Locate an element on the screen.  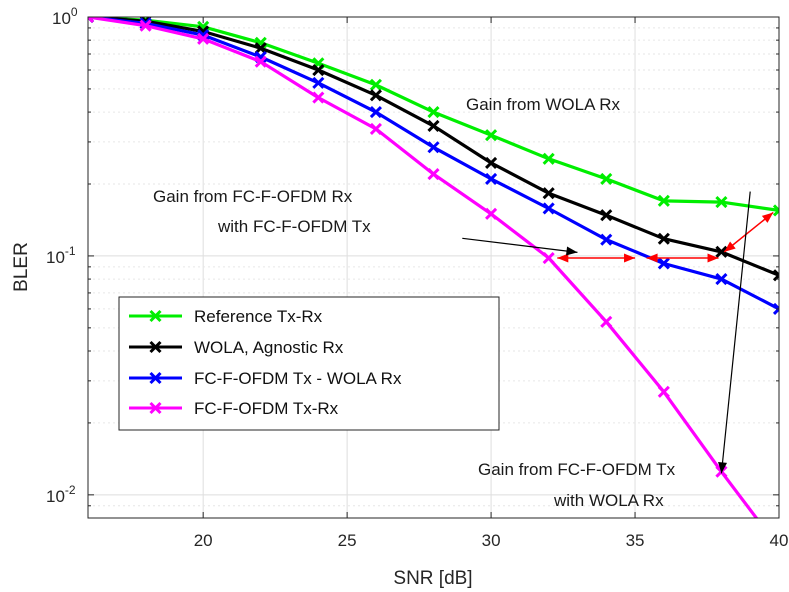
annotation-line: Gain from FC-F-OFDM Tx is located at coordinates (577, 469).